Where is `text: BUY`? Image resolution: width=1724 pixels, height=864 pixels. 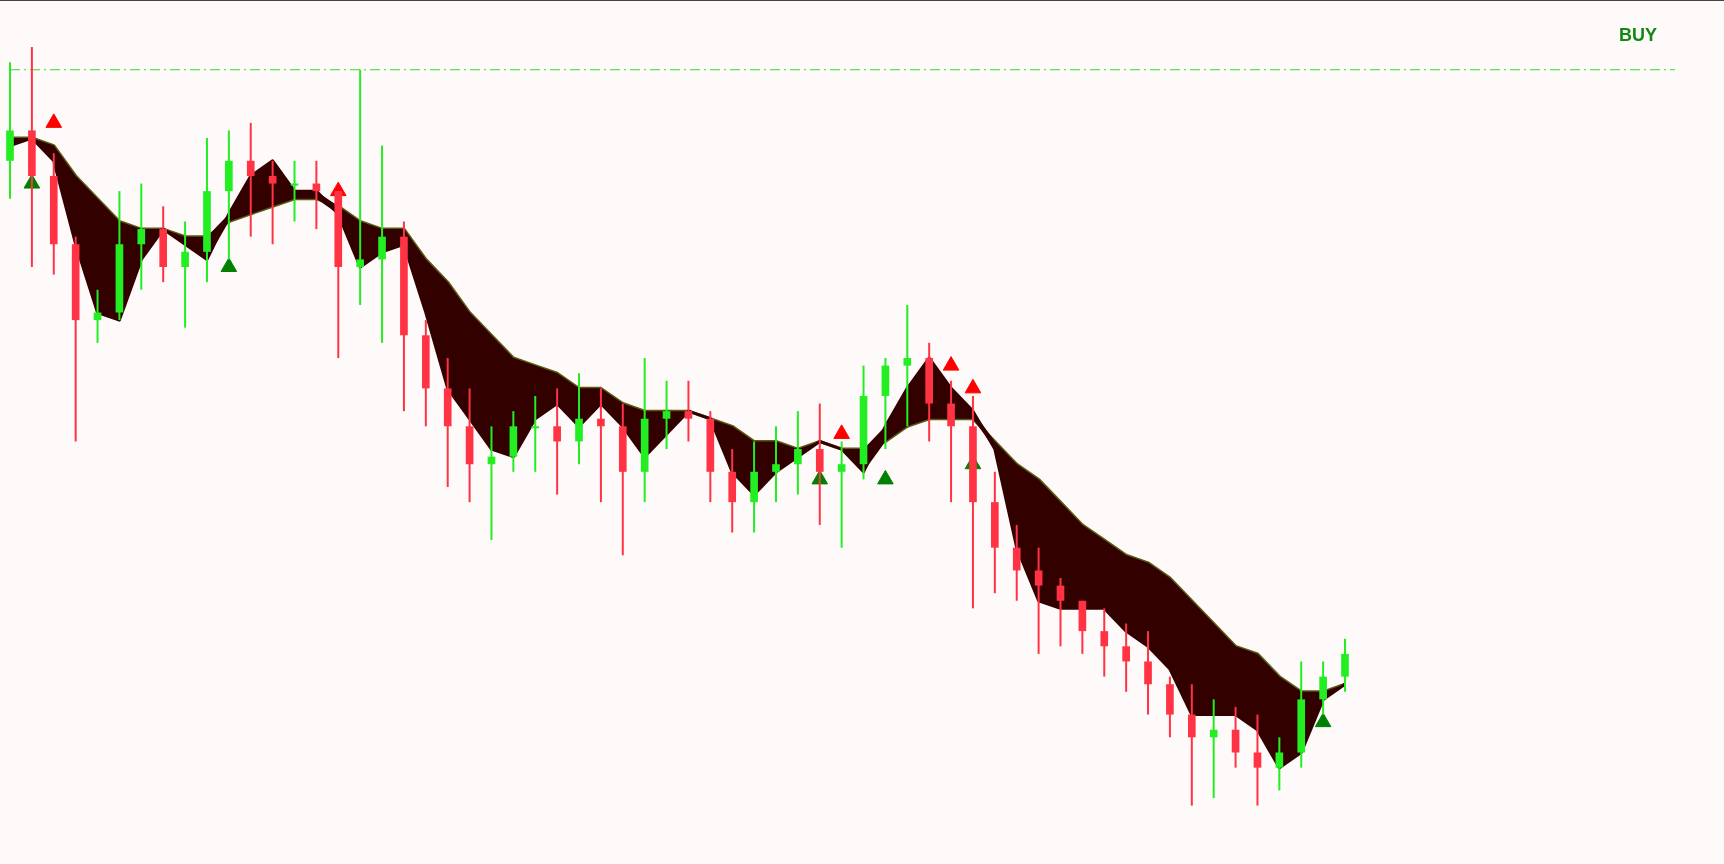 text: BUY is located at coordinates (1638, 34).